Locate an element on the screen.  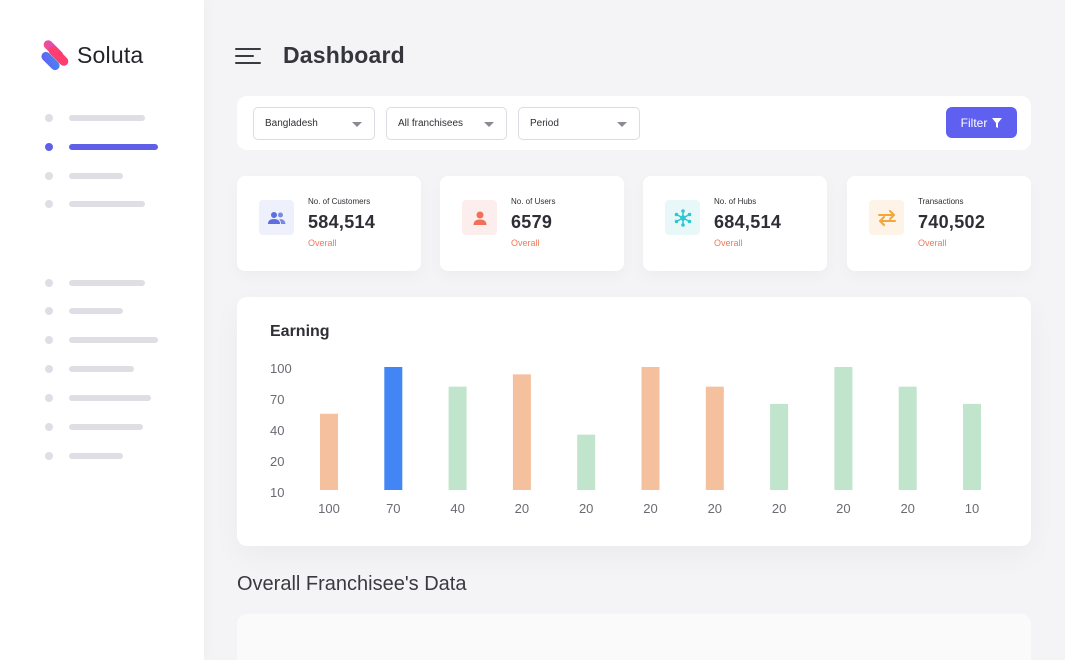
period-select-value: Period is located at coordinates (544, 123).